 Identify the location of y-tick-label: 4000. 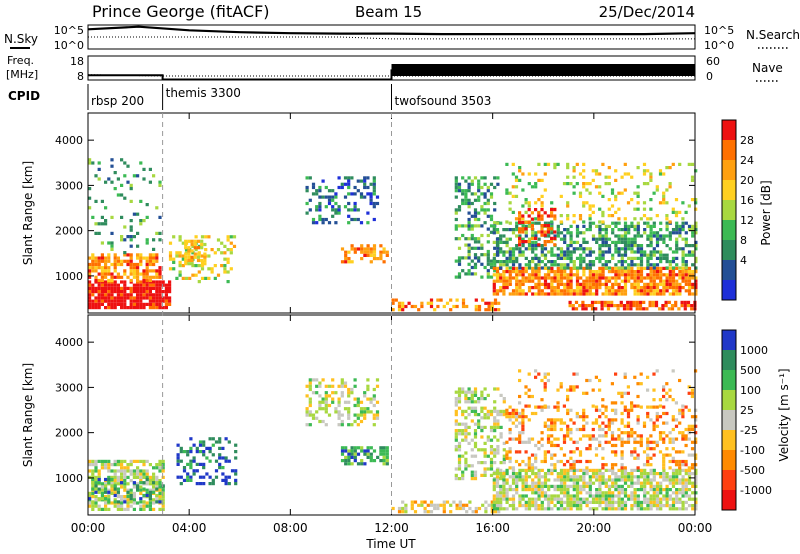
(69, 342).